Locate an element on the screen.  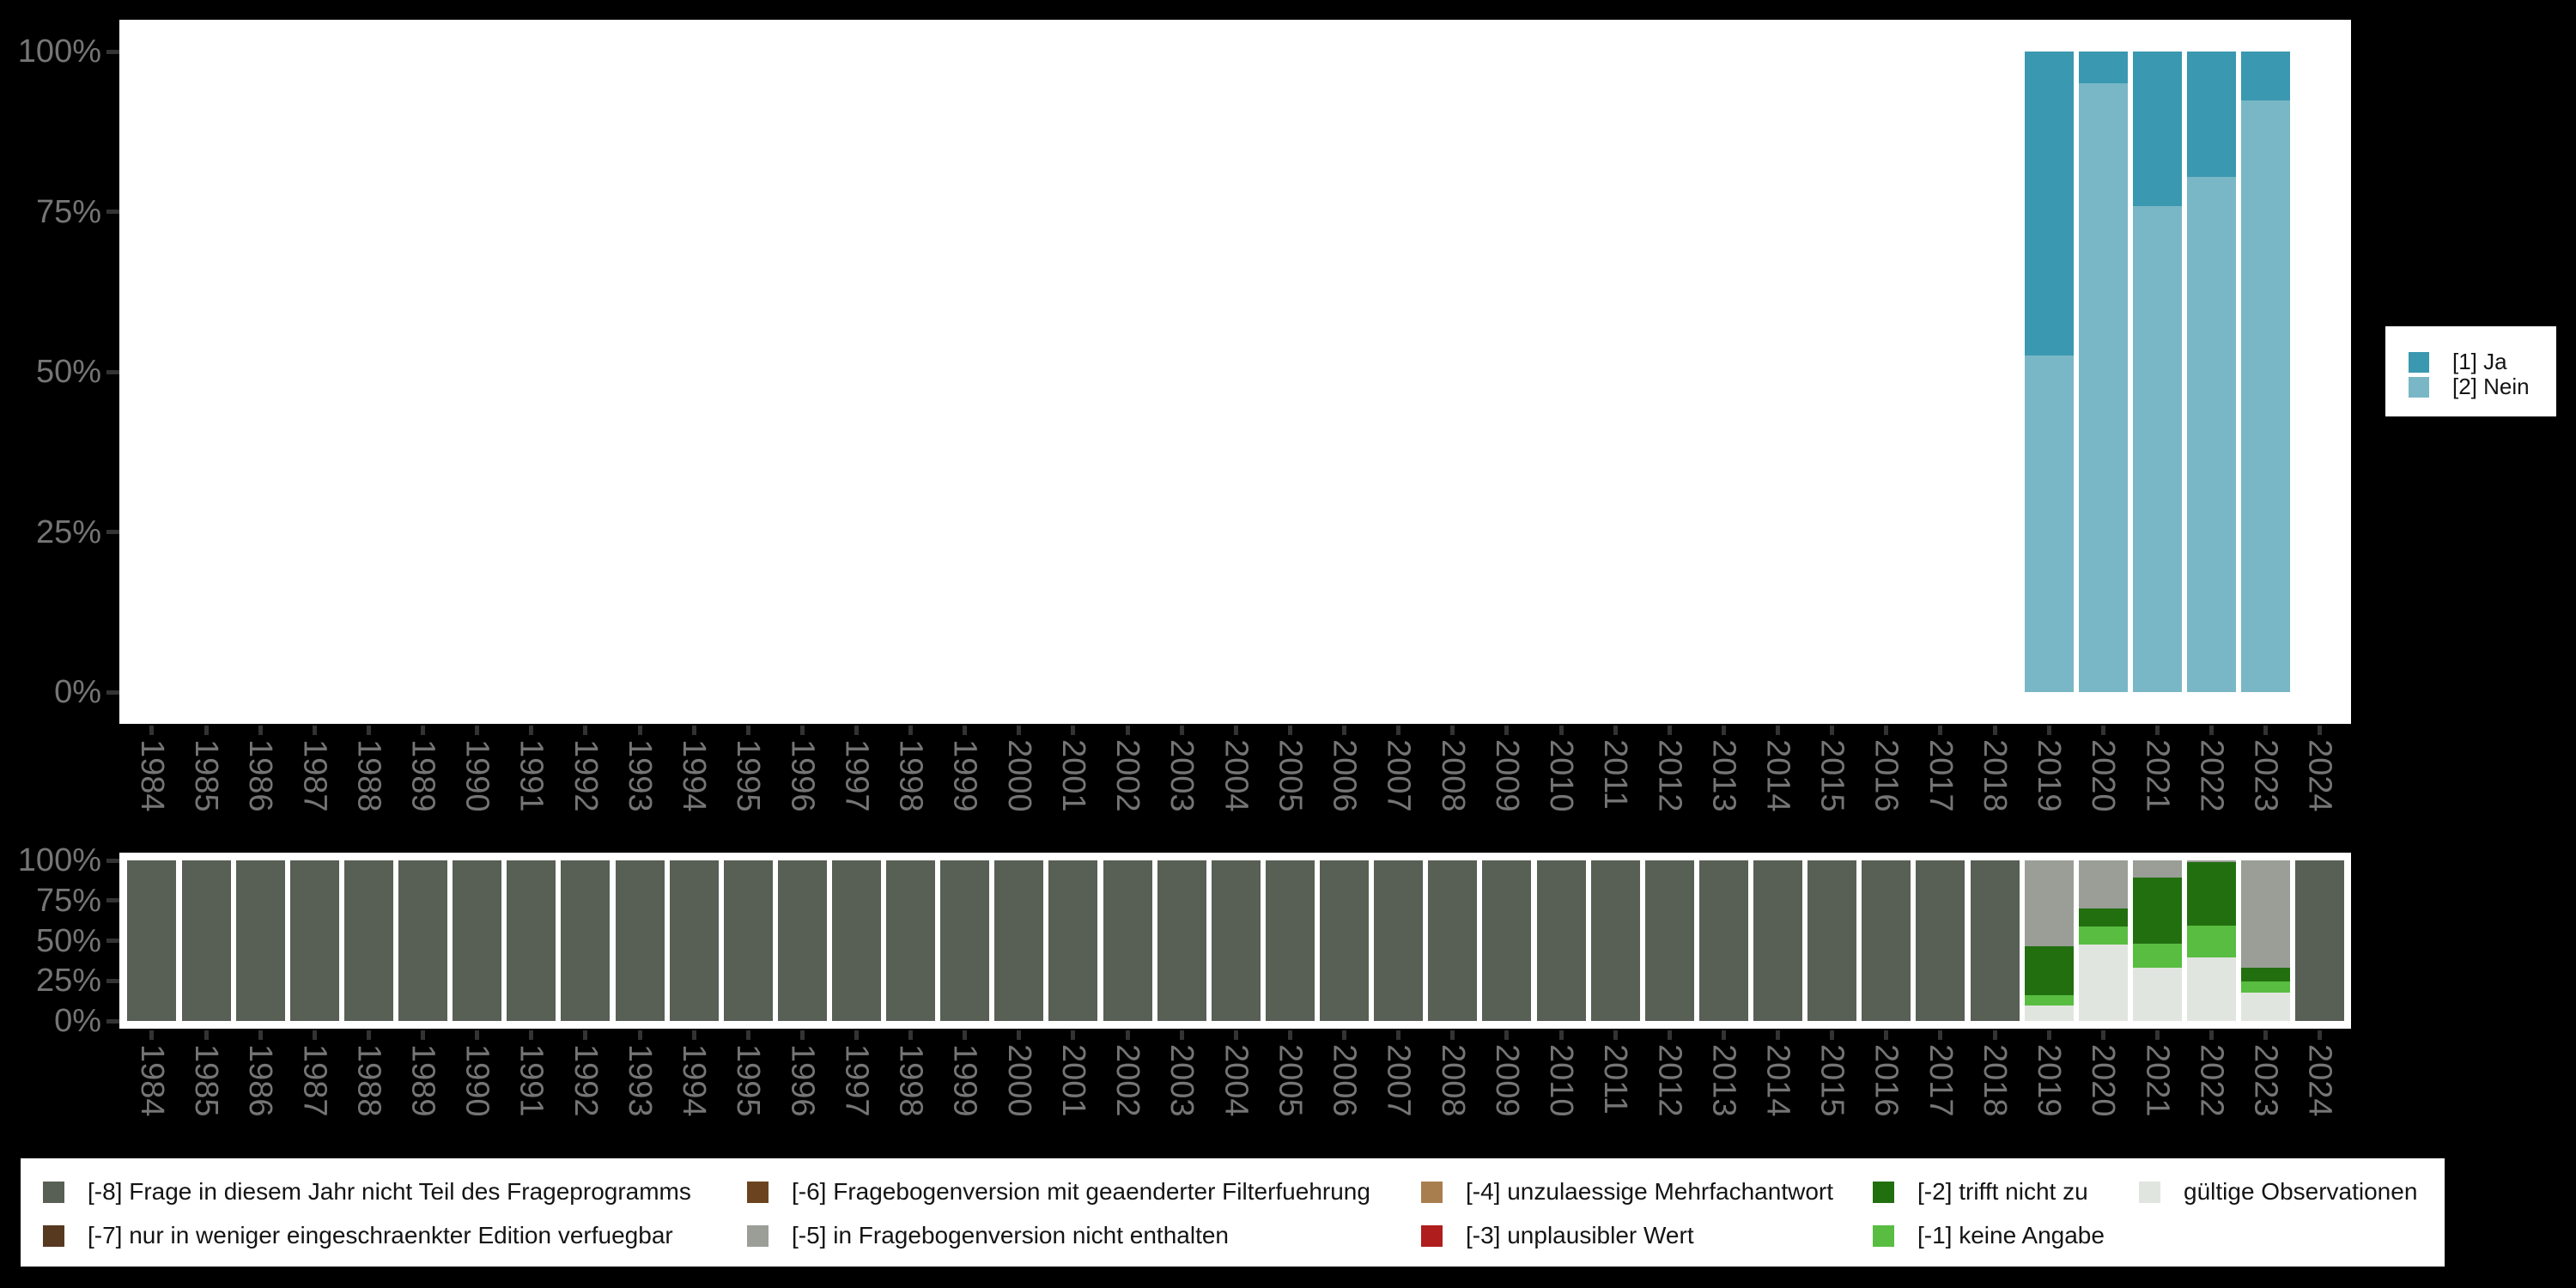
y-tick-label-values: 0% is located at coordinates (77, 692).